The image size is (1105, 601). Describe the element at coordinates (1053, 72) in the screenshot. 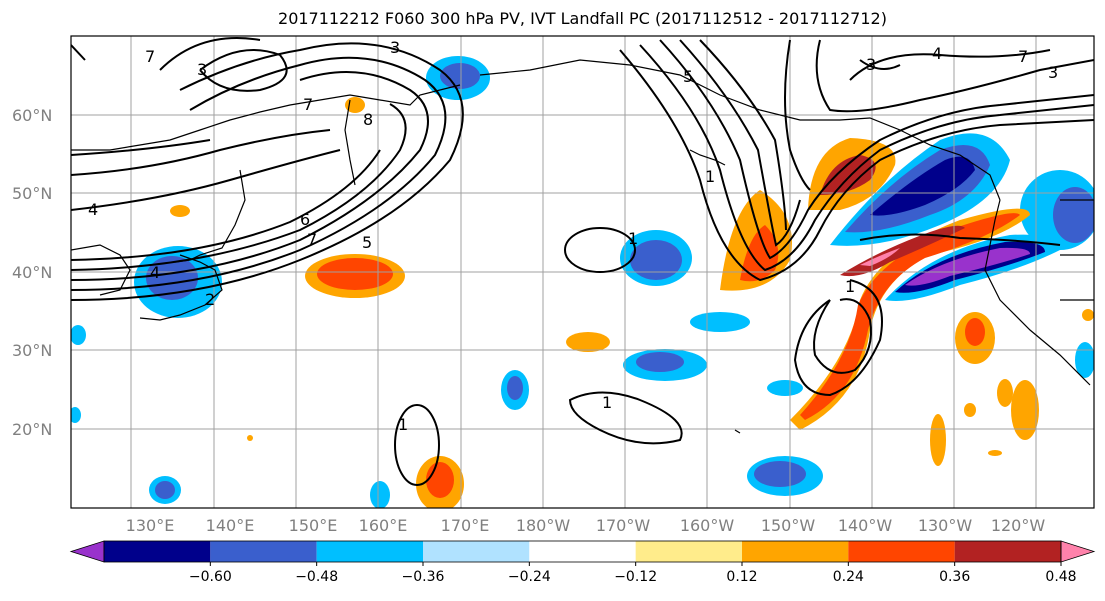

I see `contour-label-3d: 3` at that location.